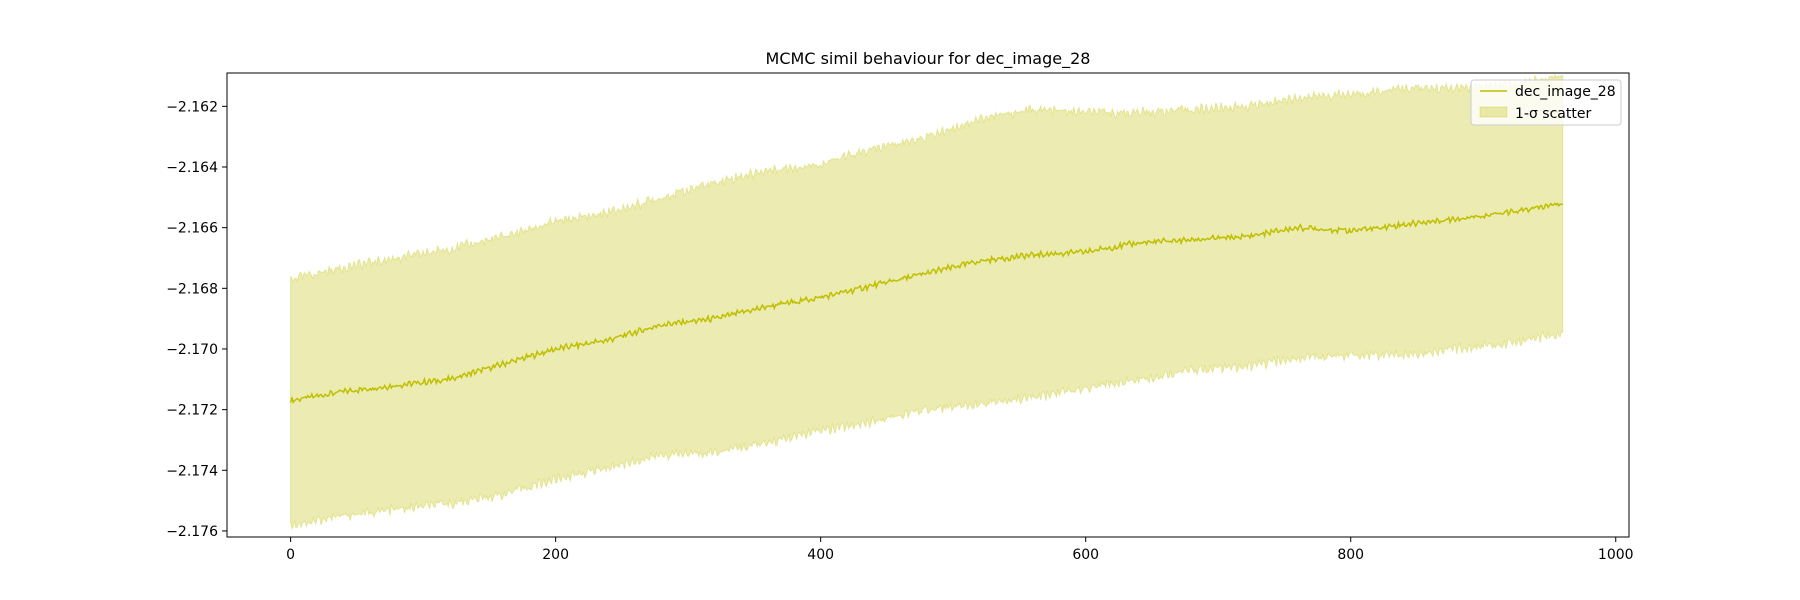  Describe the element at coordinates (1565, 92) in the screenshot. I see `legend-label-line: dec_image_28` at that location.